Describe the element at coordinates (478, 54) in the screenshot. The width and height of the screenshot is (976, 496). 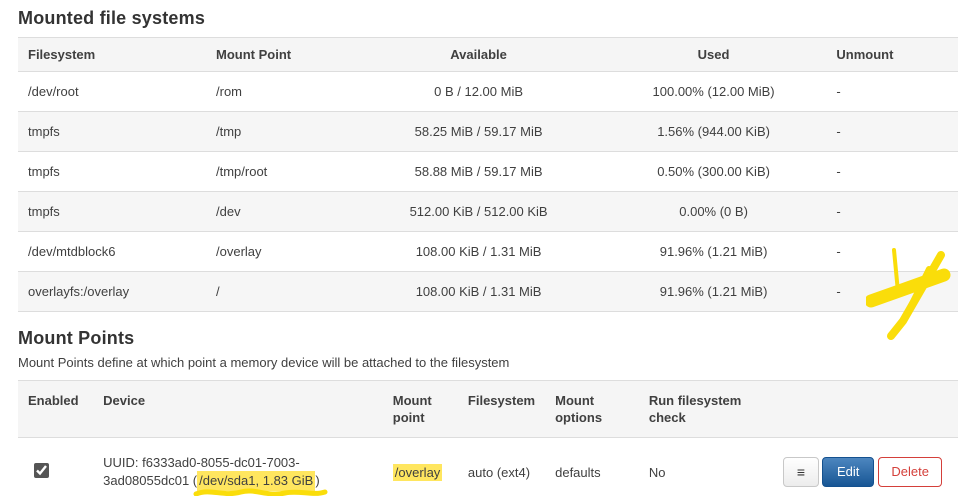
I see `column-header-available: Available` at that location.